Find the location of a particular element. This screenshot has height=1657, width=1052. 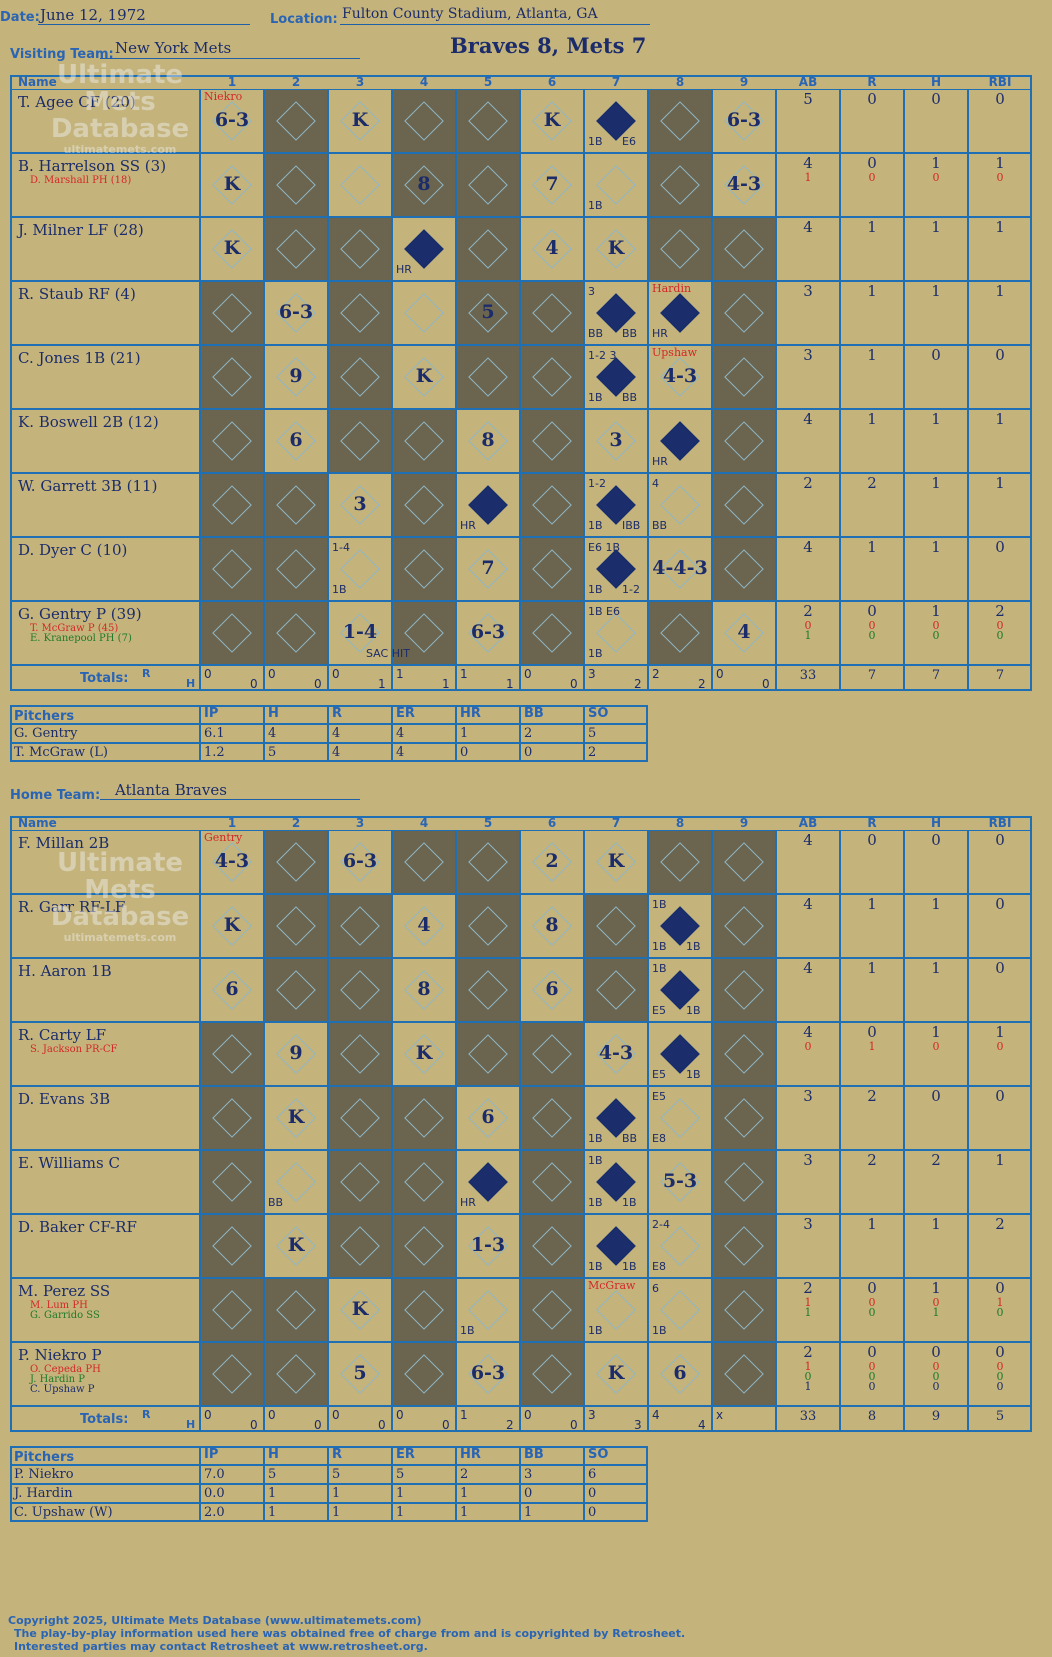

player-name: B. Harrelson SS (3) is located at coordinates (92, 166).